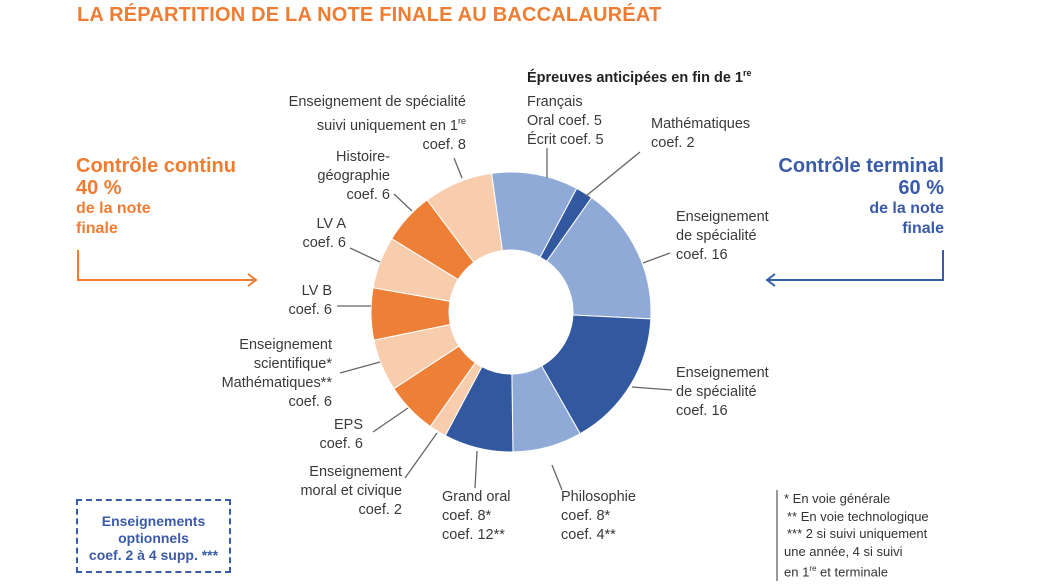 This screenshot has width=1040, height=585. Describe the element at coordinates (700, 134) in the screenshot. I see `label-maths: Mathématiques coef. 2` at that location.